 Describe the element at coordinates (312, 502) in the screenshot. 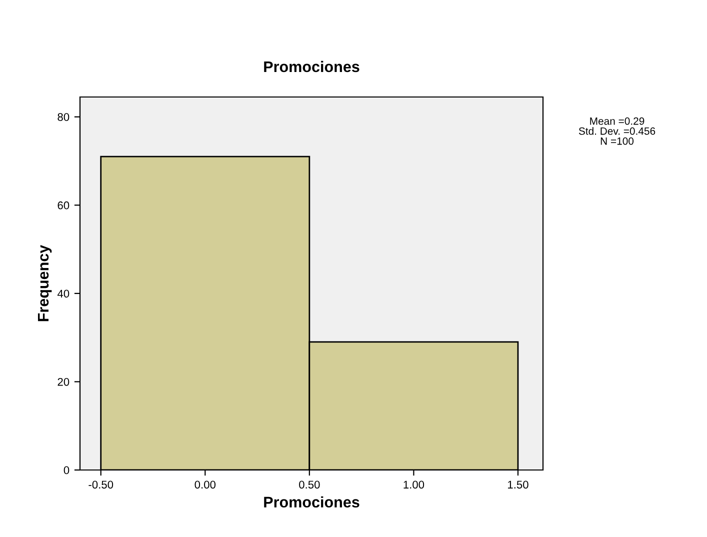

I see `x-axis-title: Promociones` at that location.